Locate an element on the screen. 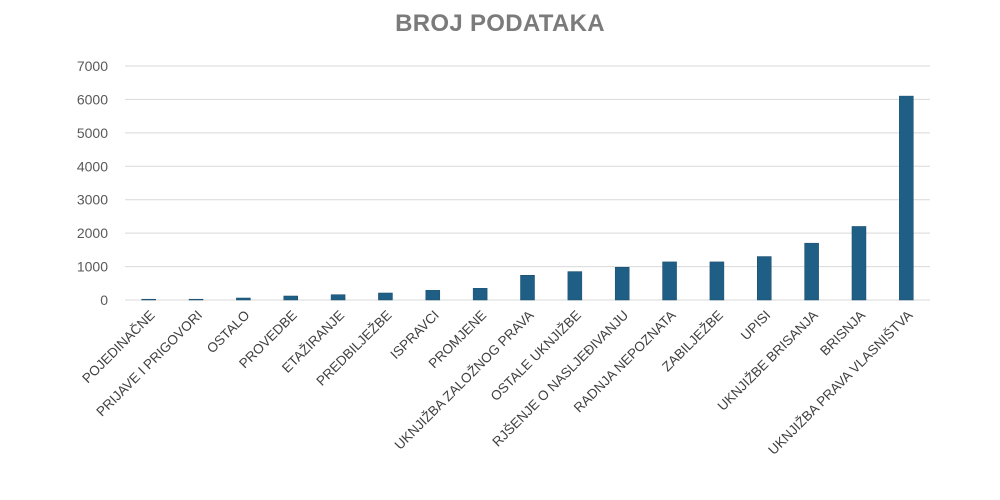  y-tick-label: 2000 is located at coordinates (92, 233).